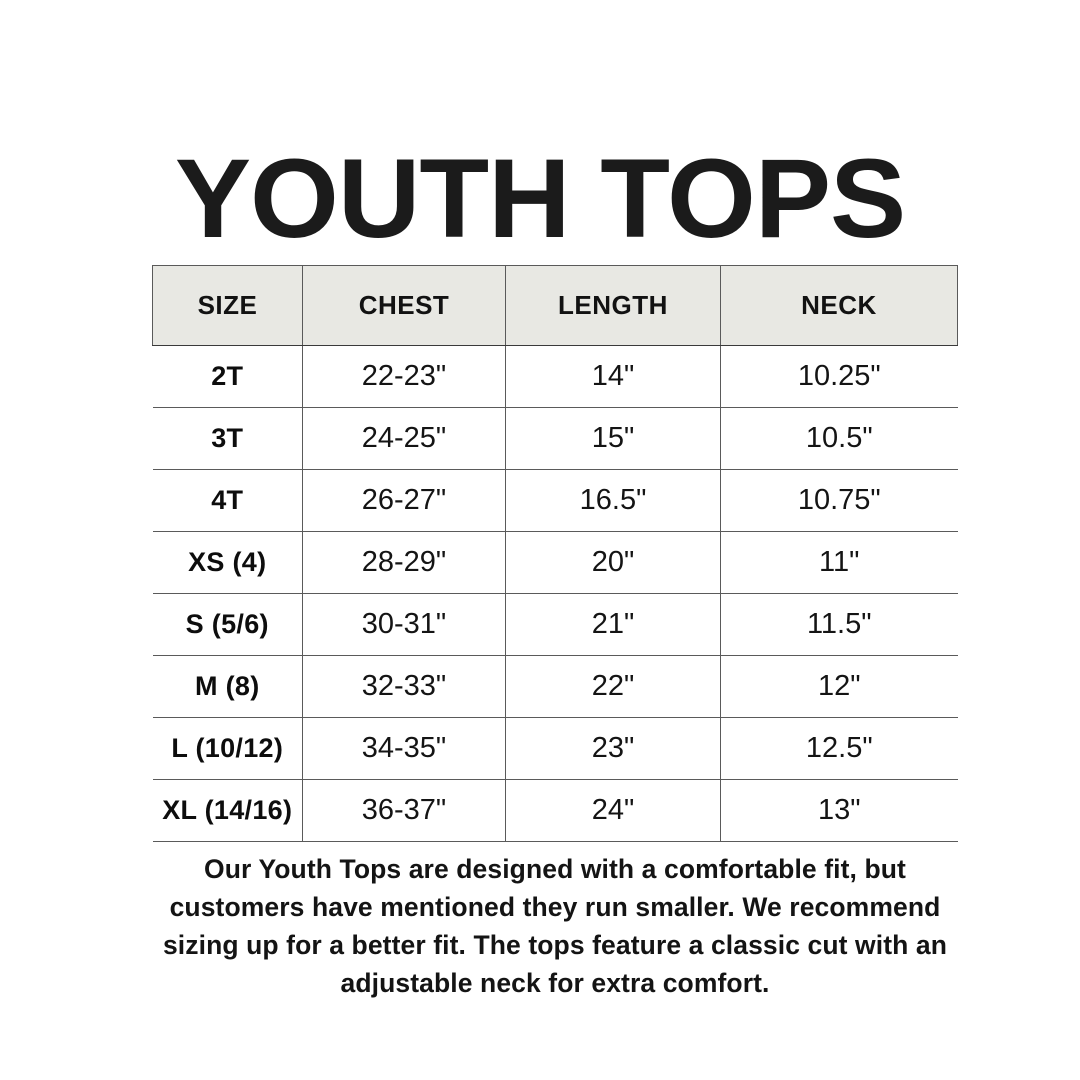  I want to click on cell-length: 23", so click(613, 748).